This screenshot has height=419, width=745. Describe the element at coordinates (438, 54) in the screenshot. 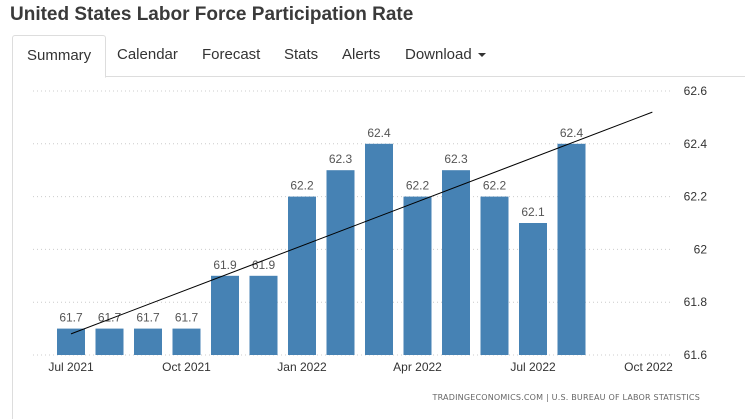

I see `download-label: Download` at that location.